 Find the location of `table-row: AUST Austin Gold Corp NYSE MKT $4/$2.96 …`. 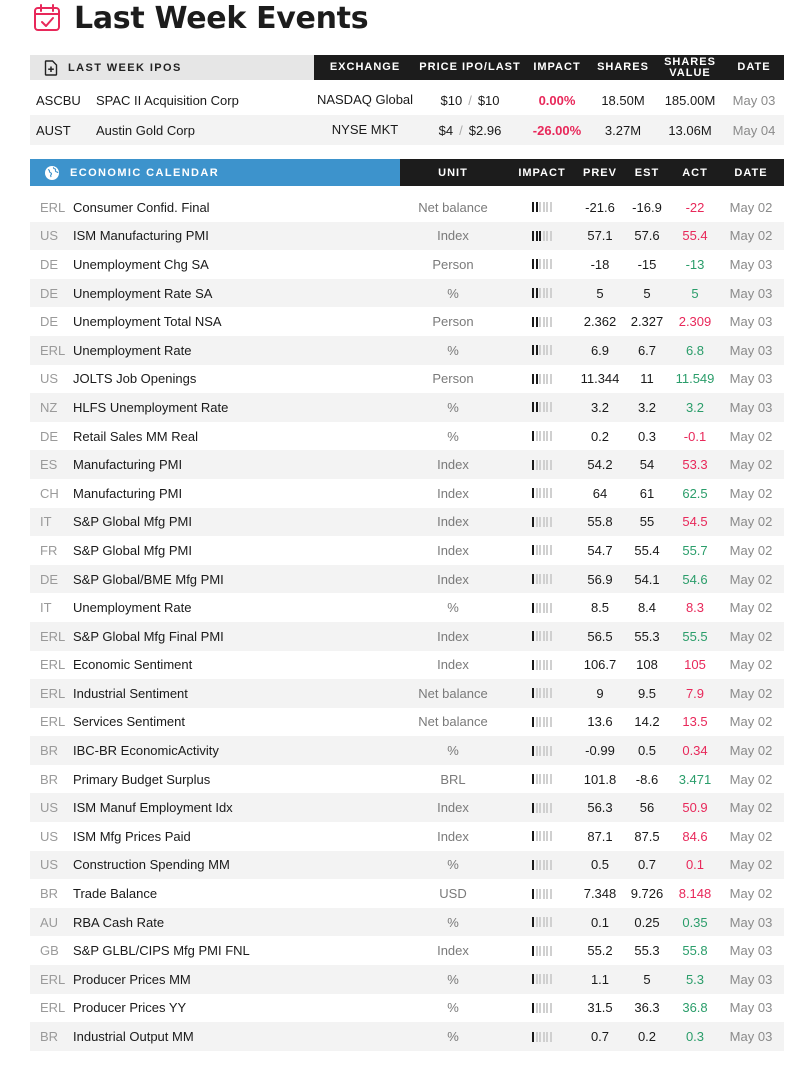

table-row: AUST Austin Gold Corp NYSE MKT $4/$2.96 … is located at coordinates (407, 130).